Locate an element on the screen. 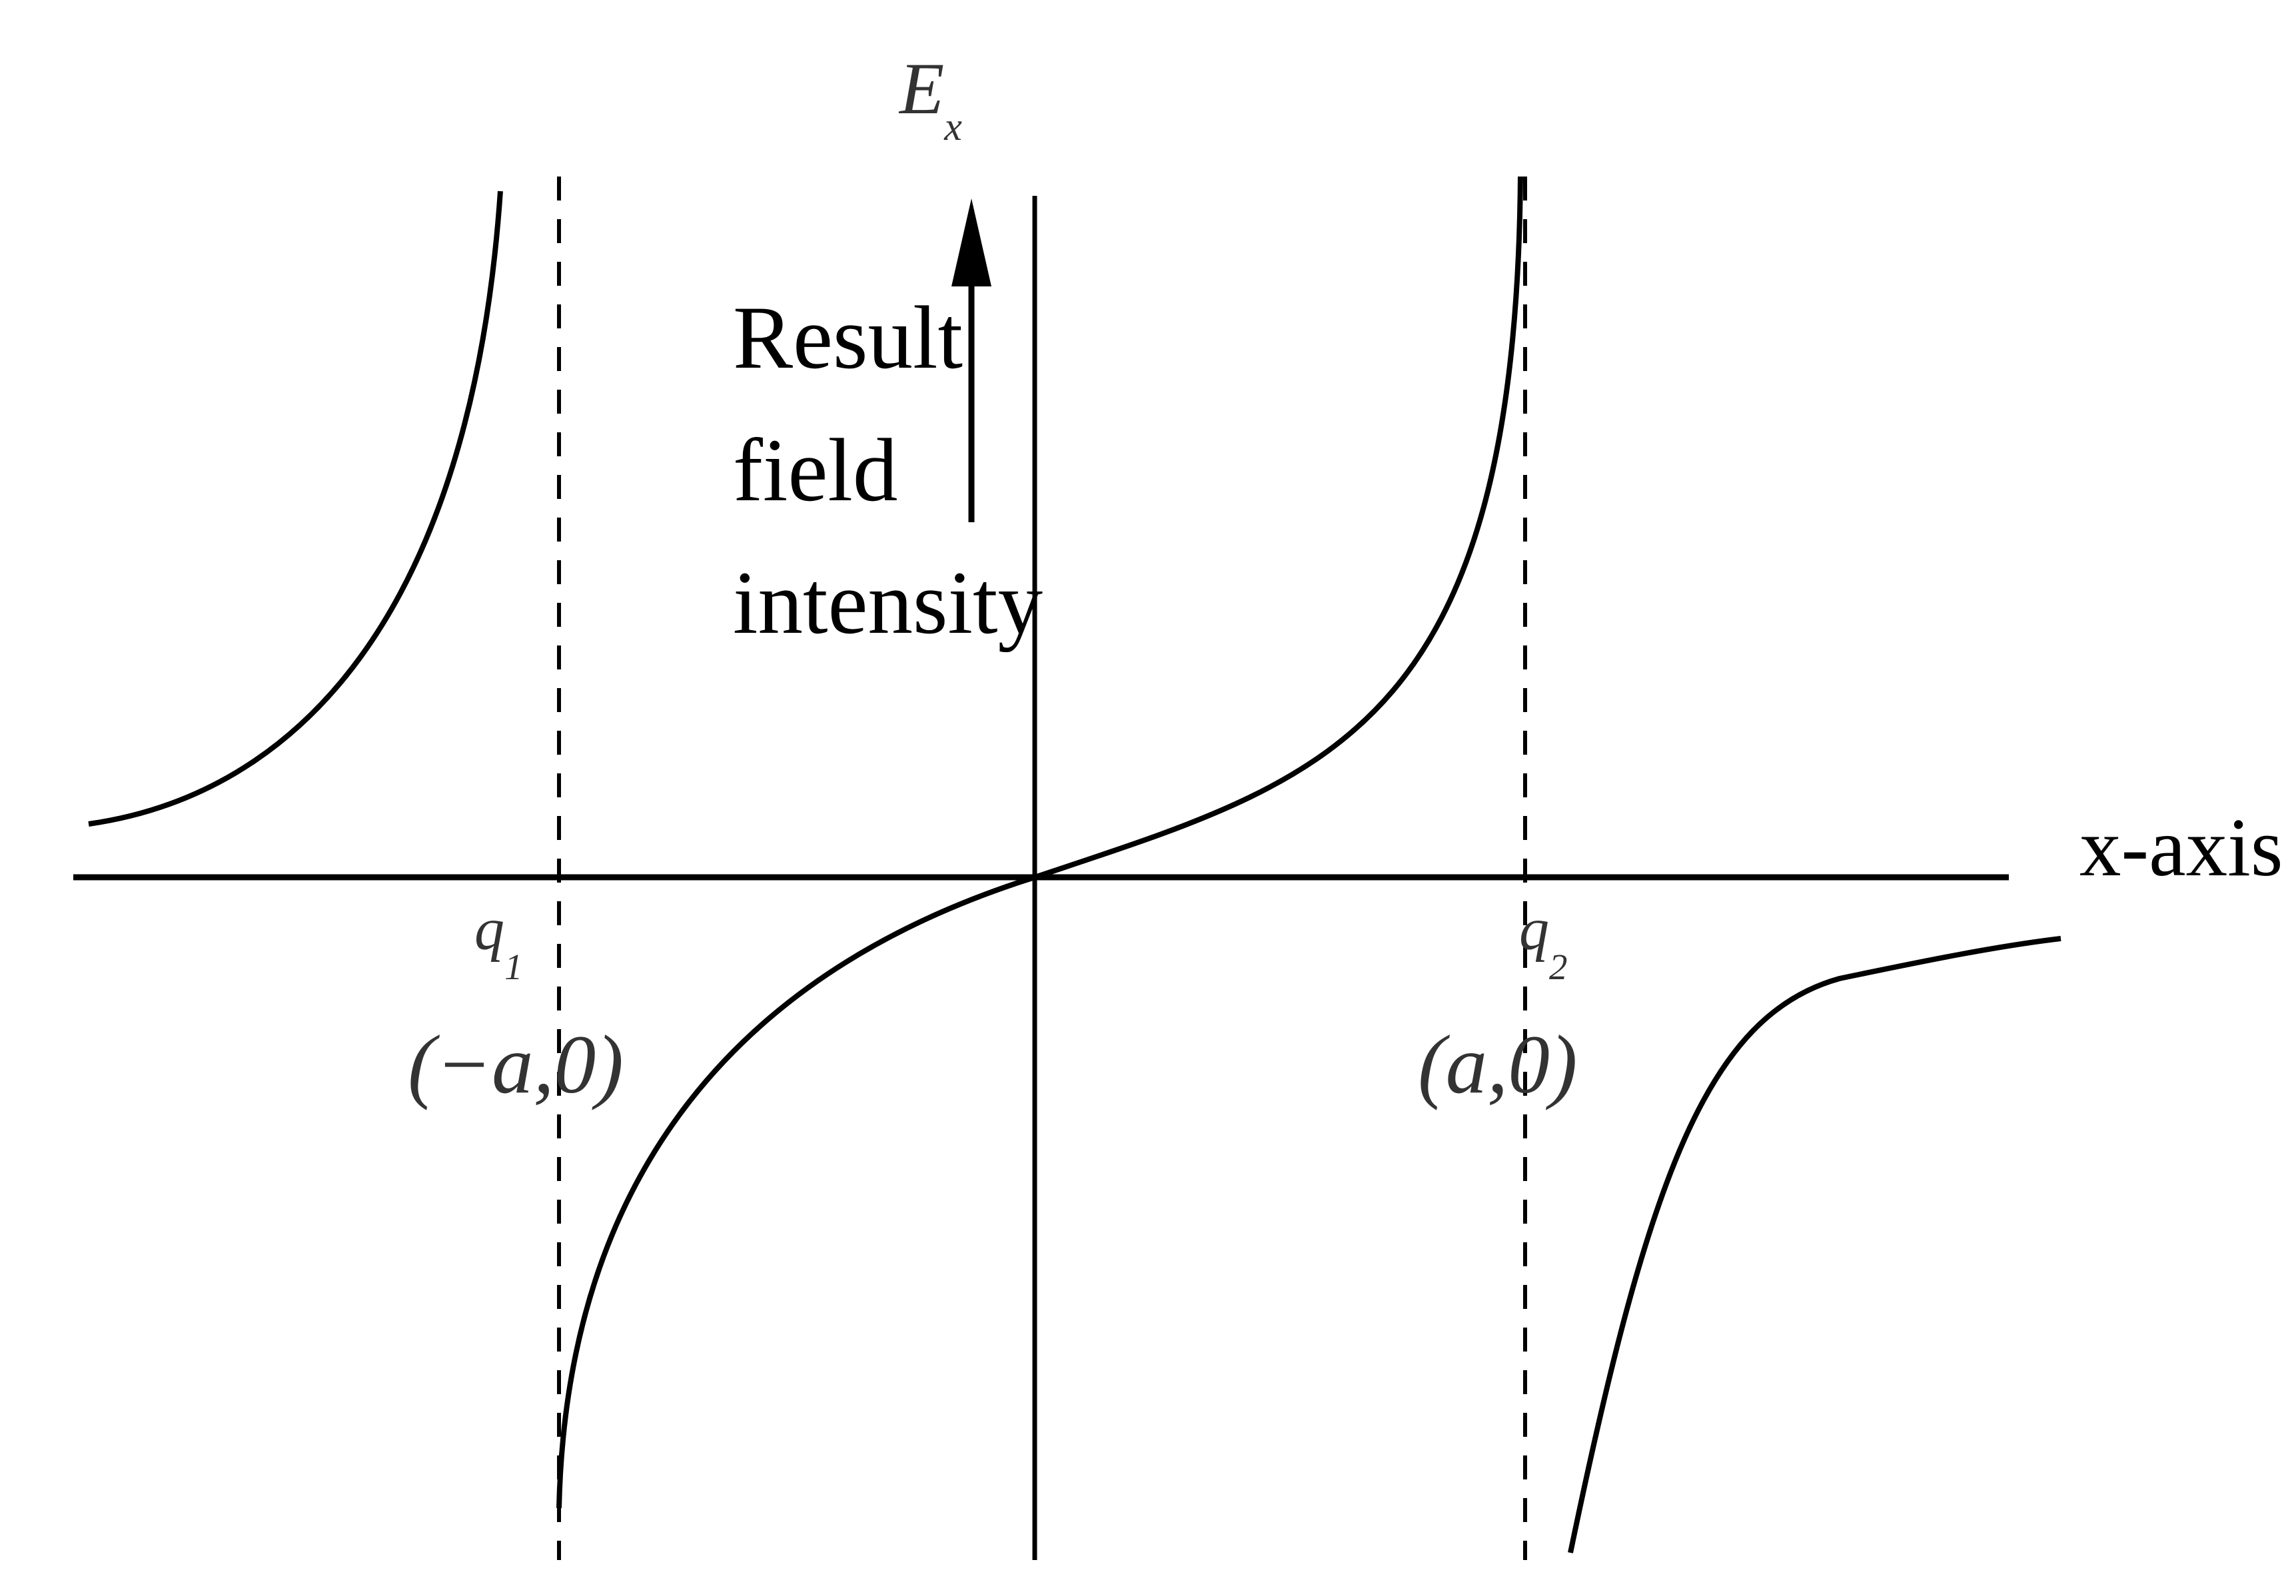  field-curve-left is located at coordinates (295, 509).